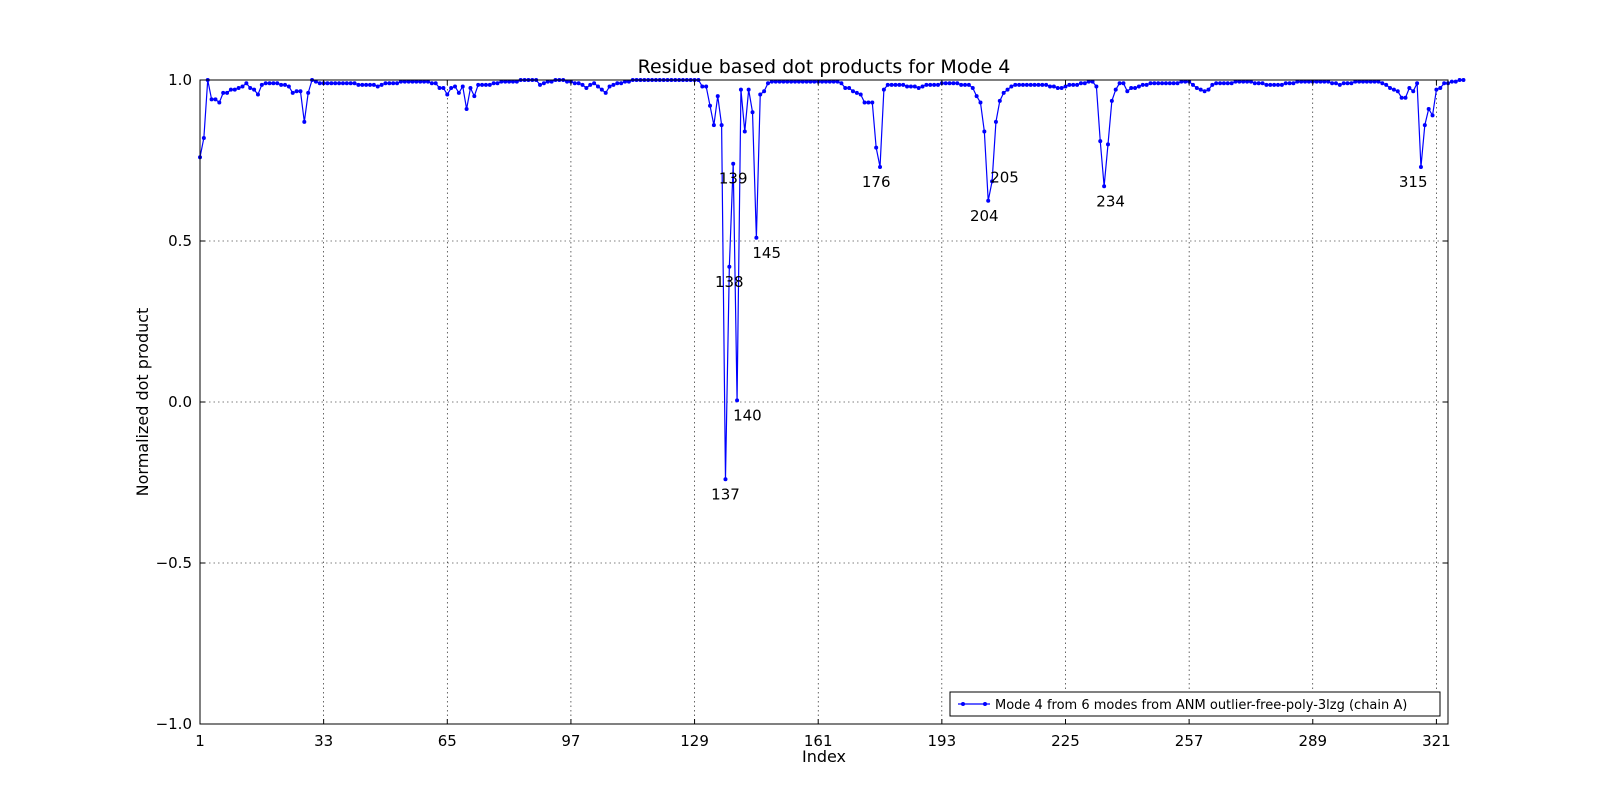 The width and height of the screenshot is (1600, 804). Describe the element at coordinates (747, 415) in the screenshot. I see `annotation-label: 140` at that location.